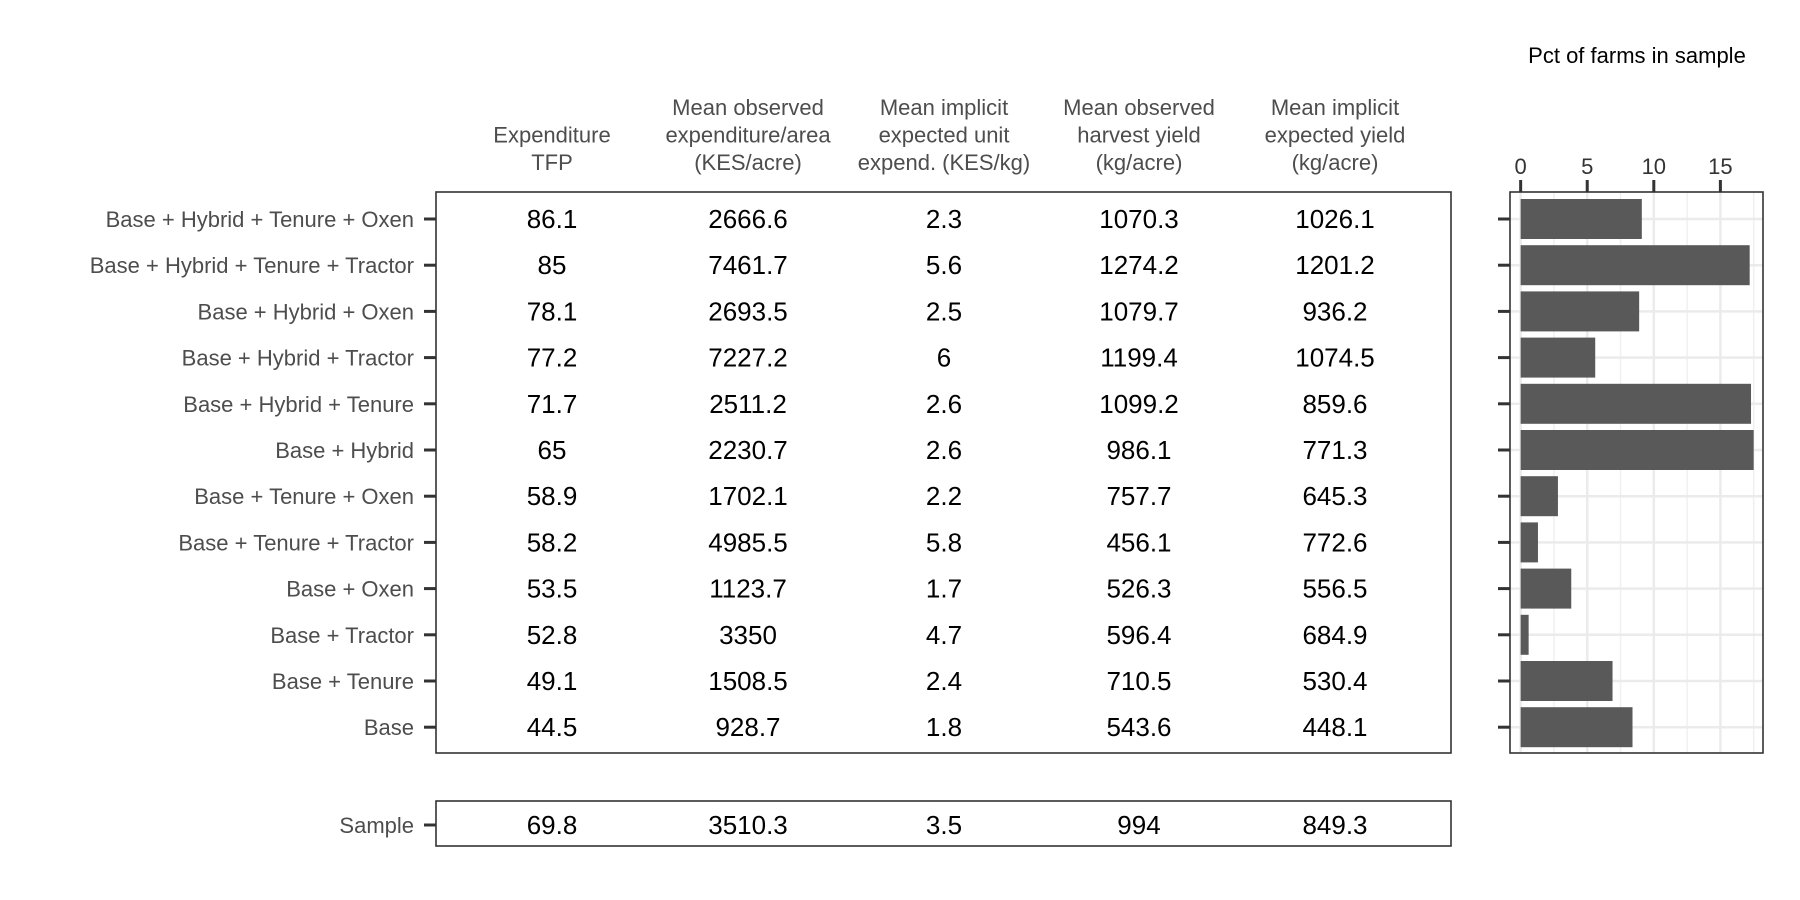 The image size is (1800, 900). I want to click on table-cell: 1274.2, so click(1139, 265).